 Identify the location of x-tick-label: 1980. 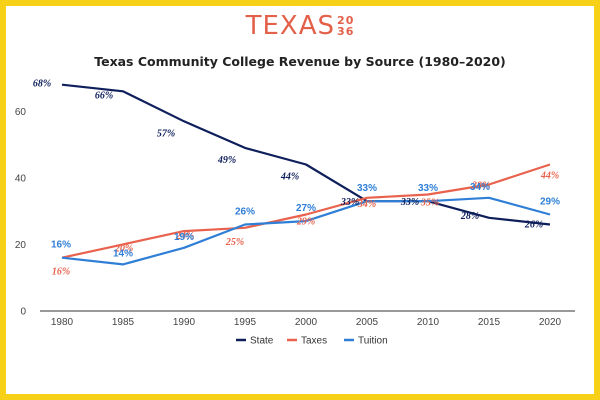
(62, 322).